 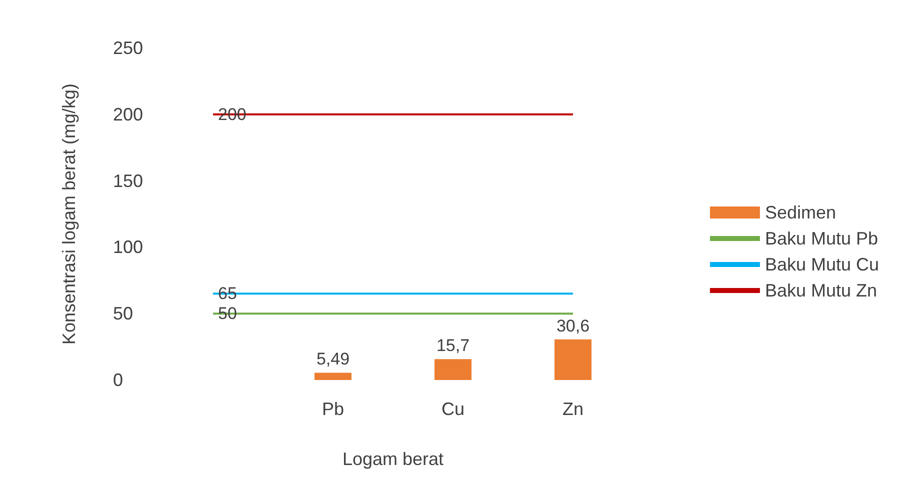 I want to click on x-axis-title: Logam berat, so click(x=393, y=459).